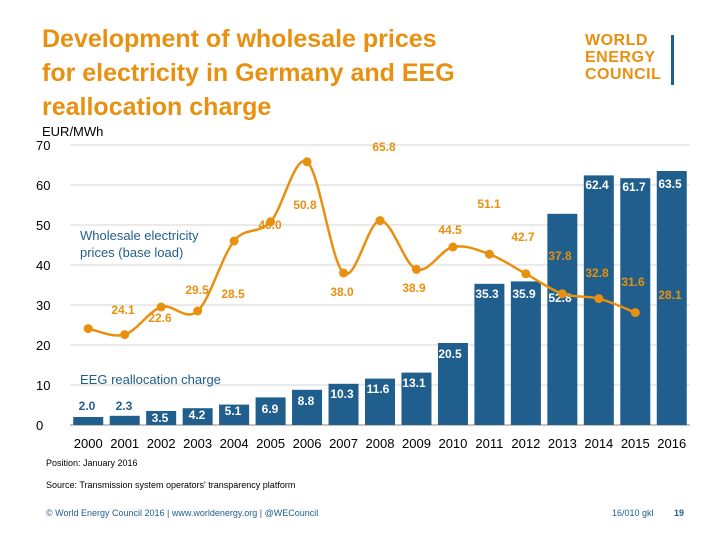 This screenshot has width=720, height=540. What do you see at coordinates (92, 463) in the screenshot?
I see `position-note: Position: January 2016` at bounding box center [92, 463].